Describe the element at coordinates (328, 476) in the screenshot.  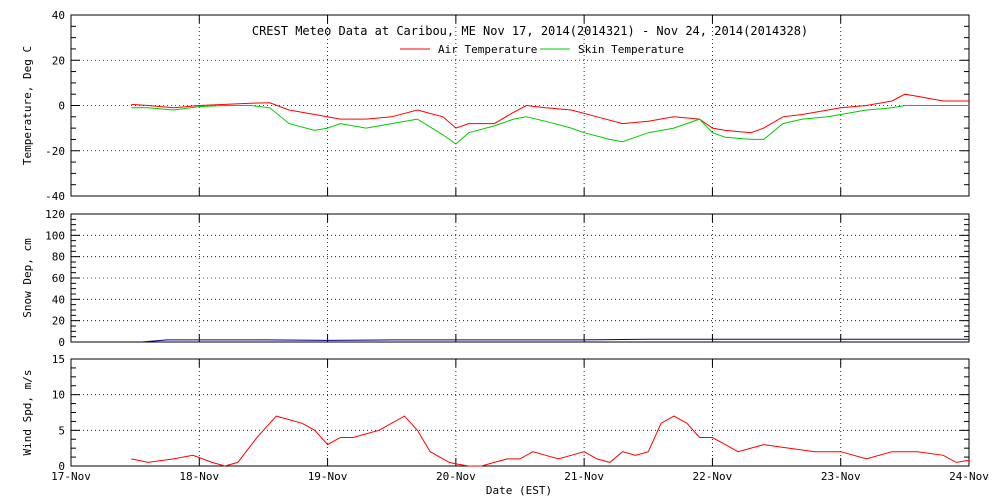
I see `x-tick-label: 19-Nov` at that location.